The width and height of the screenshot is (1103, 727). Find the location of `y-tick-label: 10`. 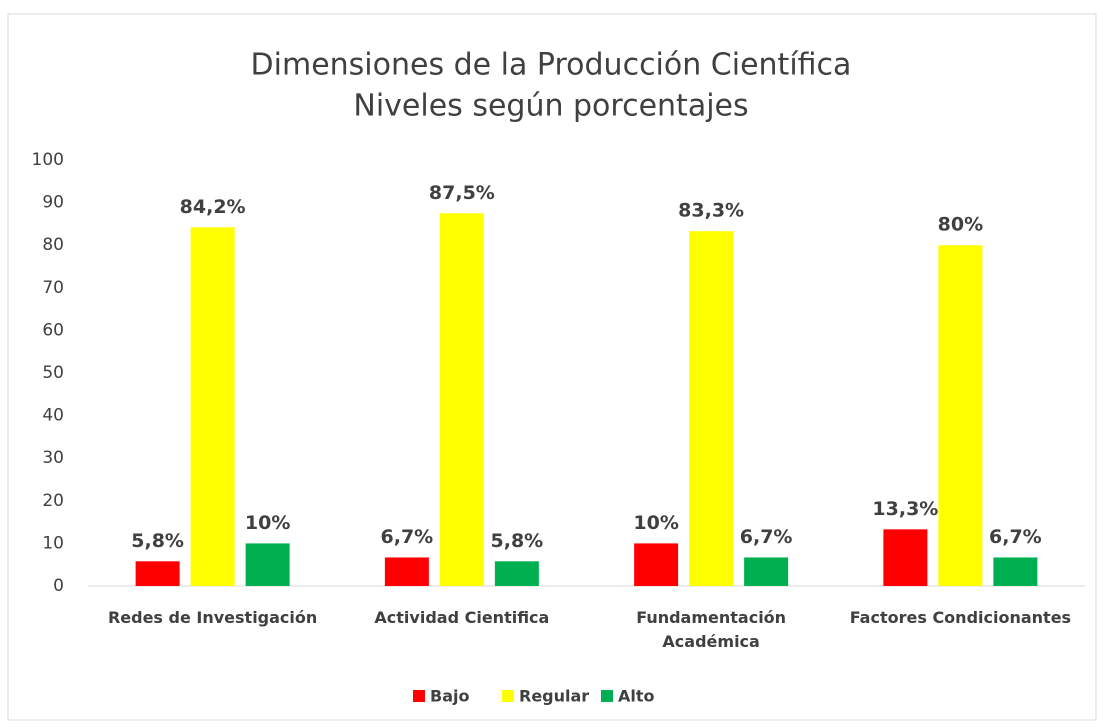

y-tick-label: 10 is located at coordinates (53, 543).